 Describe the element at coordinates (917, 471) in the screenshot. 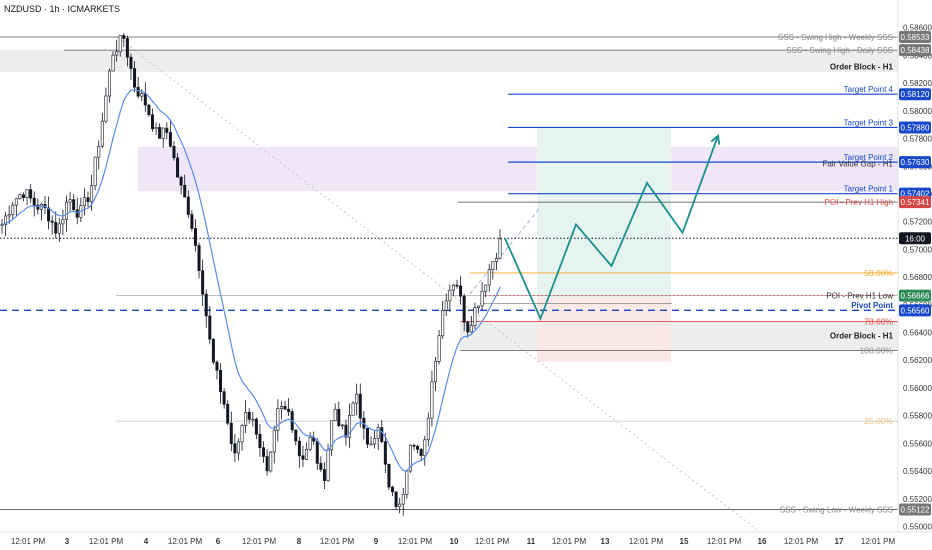

I see `y-tick-label: 0.55400` at that location.